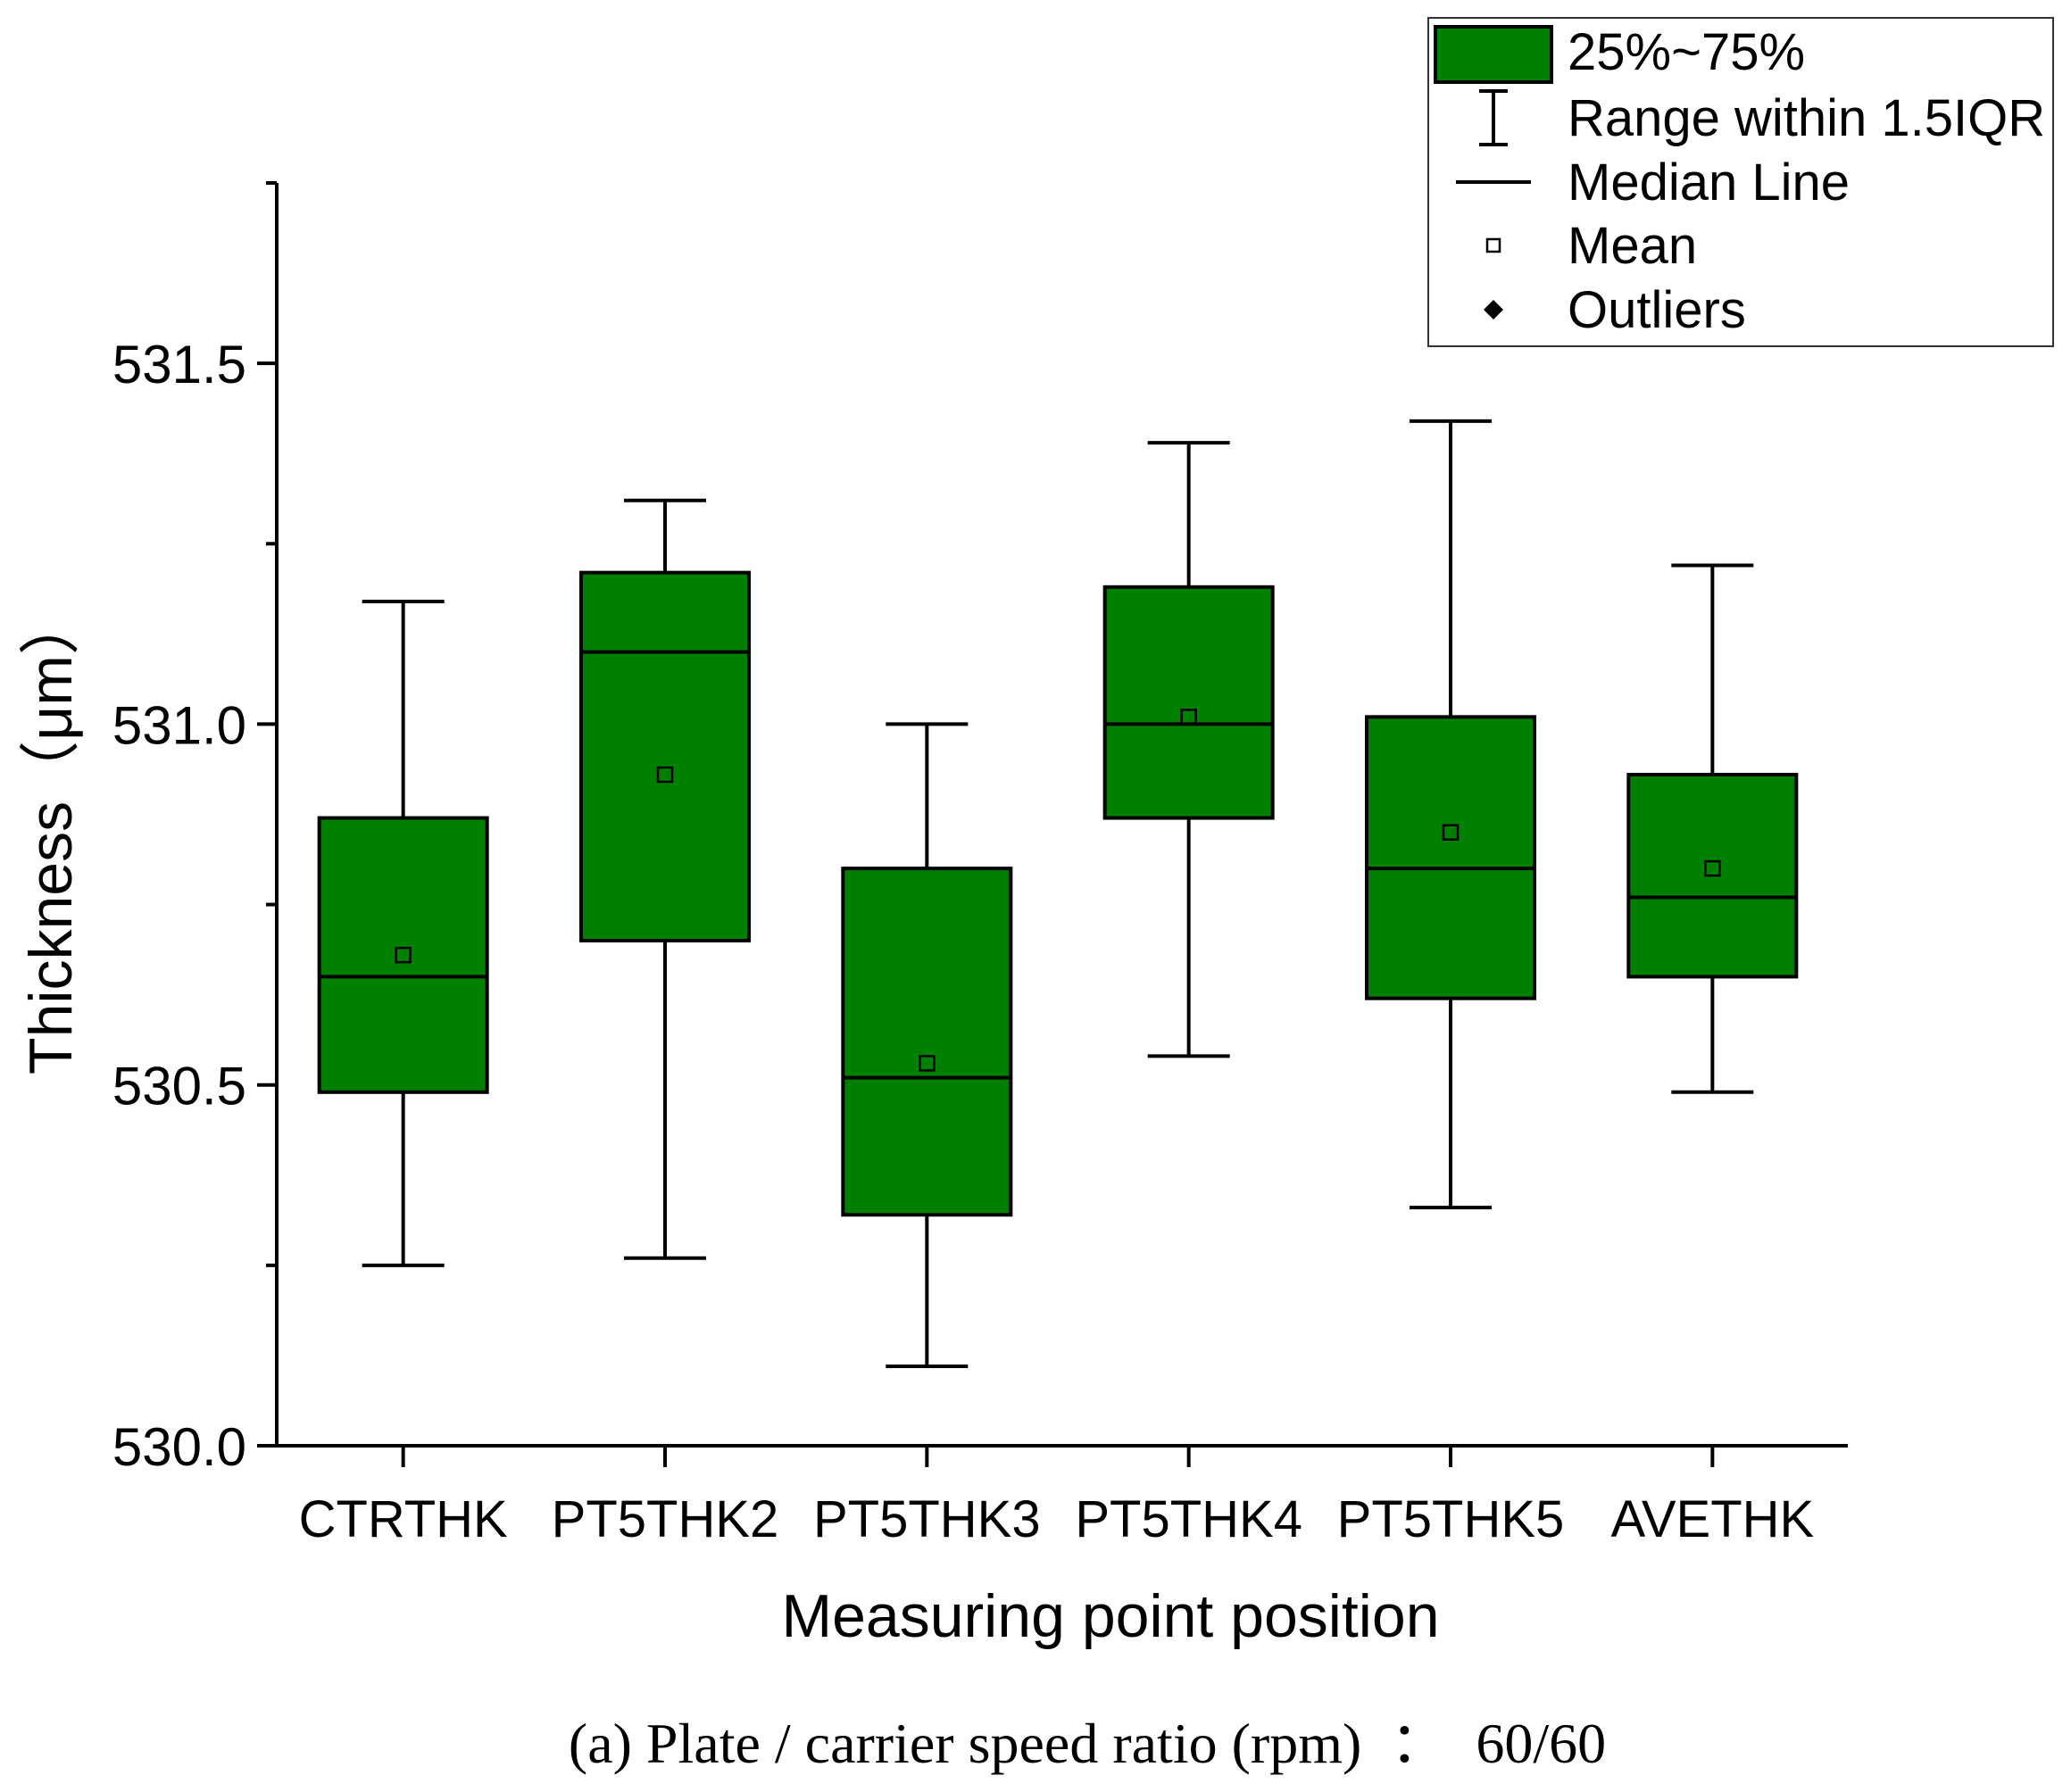 This screenshot has width=2071, height=1792. Describe the element at coordinates (404, 1519) in the screenshot. I see `x-tick-label: CTRTHK` at that location.